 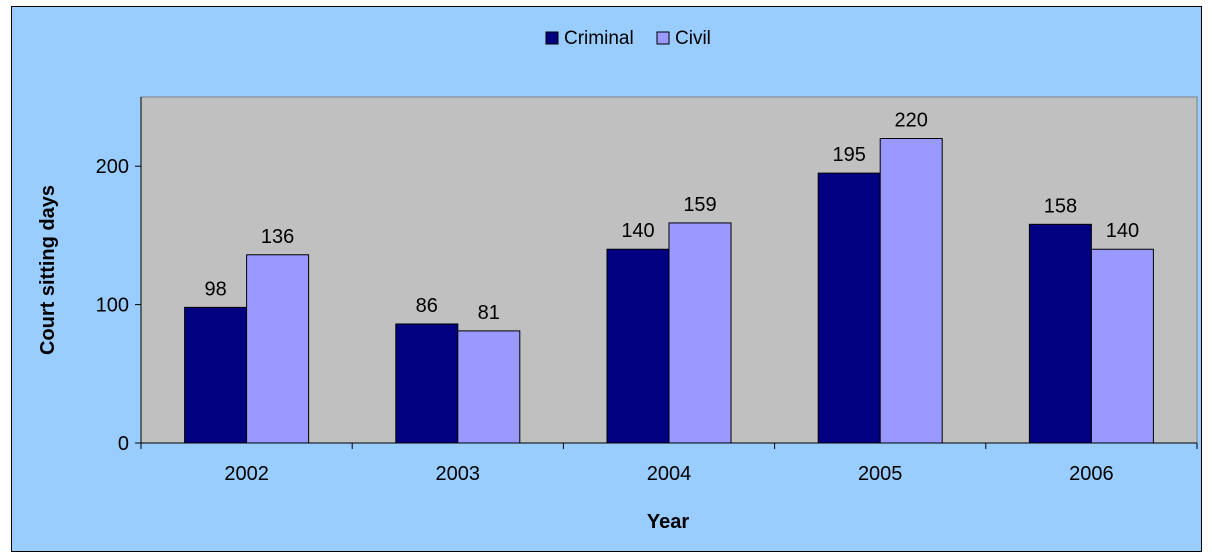 What do you see at coordinates (668, 522) in the screenshot?
I see `x-axis-title: Year` at bounding box center [668, 522].